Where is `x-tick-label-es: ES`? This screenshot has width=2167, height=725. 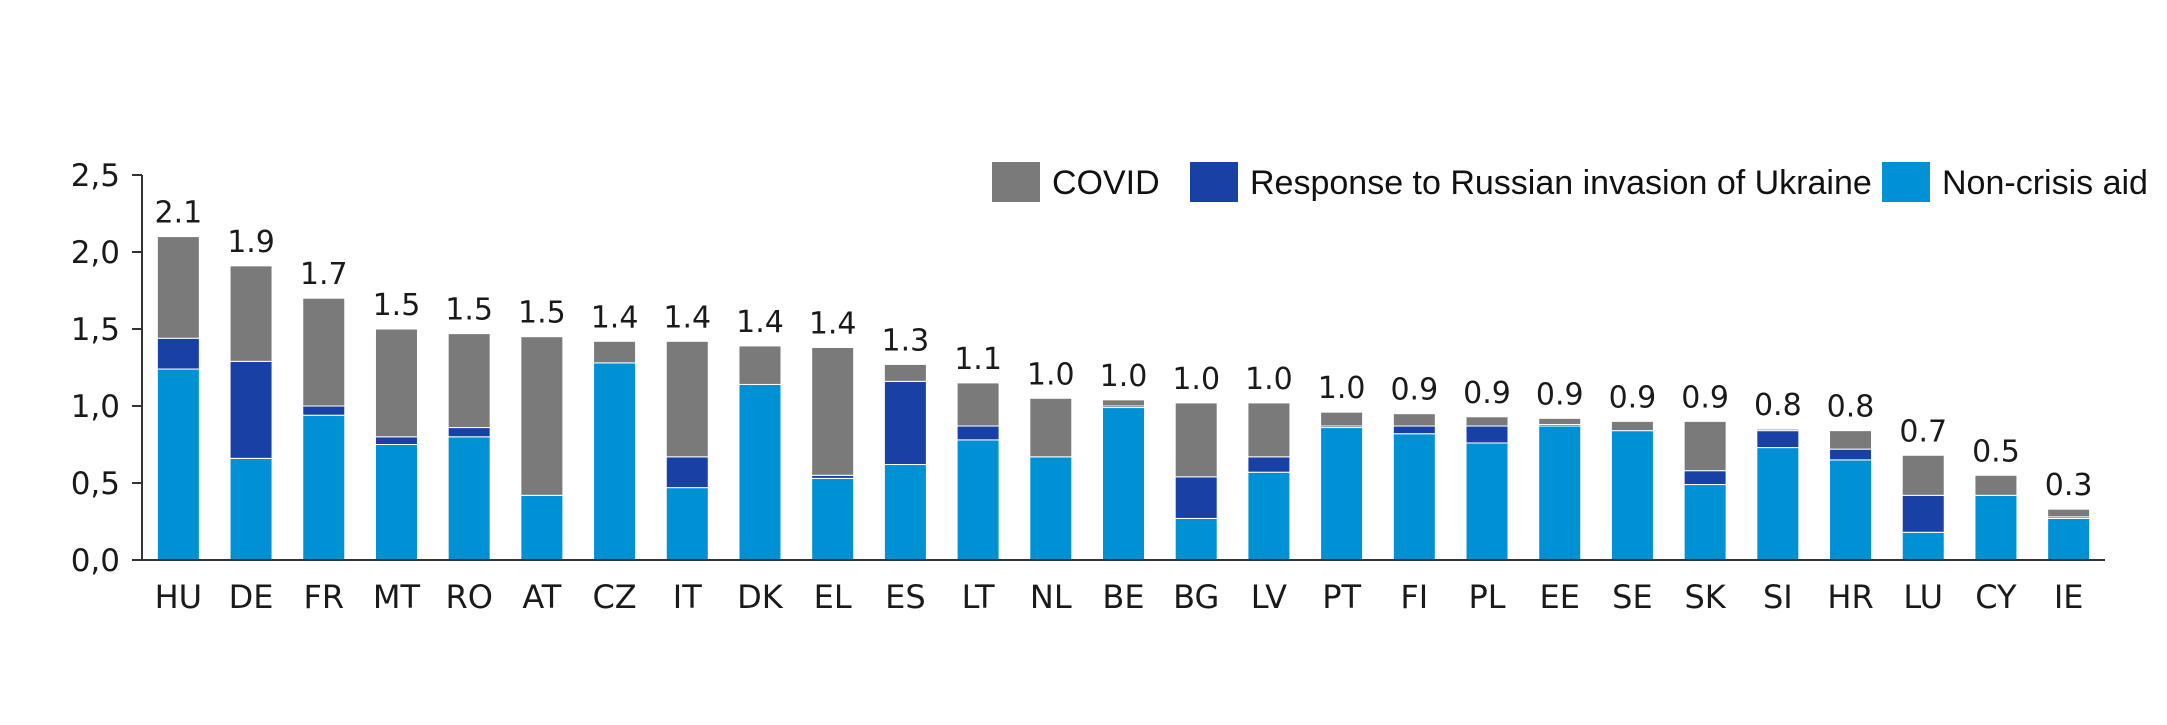
x-tick-label-es: ES is located at coordinates (905, 597).